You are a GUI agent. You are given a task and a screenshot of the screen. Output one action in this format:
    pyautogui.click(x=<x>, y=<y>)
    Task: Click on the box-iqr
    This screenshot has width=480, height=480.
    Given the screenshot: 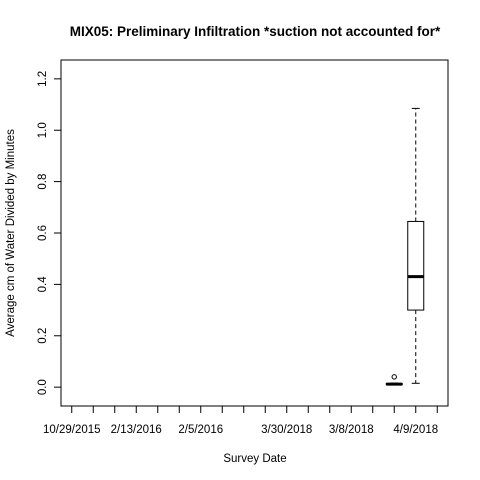 What is the action you would take?
    pyautogui.click(x=416, y=265)
    